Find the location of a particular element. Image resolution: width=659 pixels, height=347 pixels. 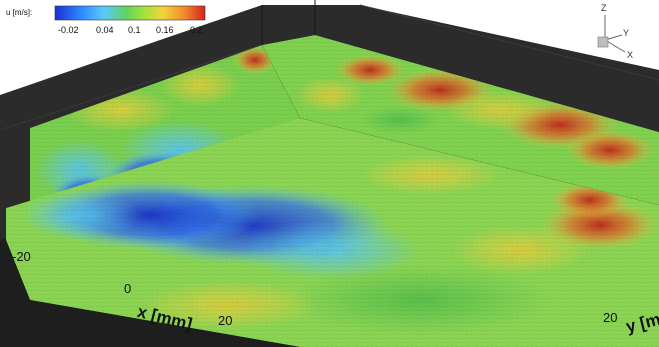

colorbar-tick: 0.2 is located at coordinates (196, 30).